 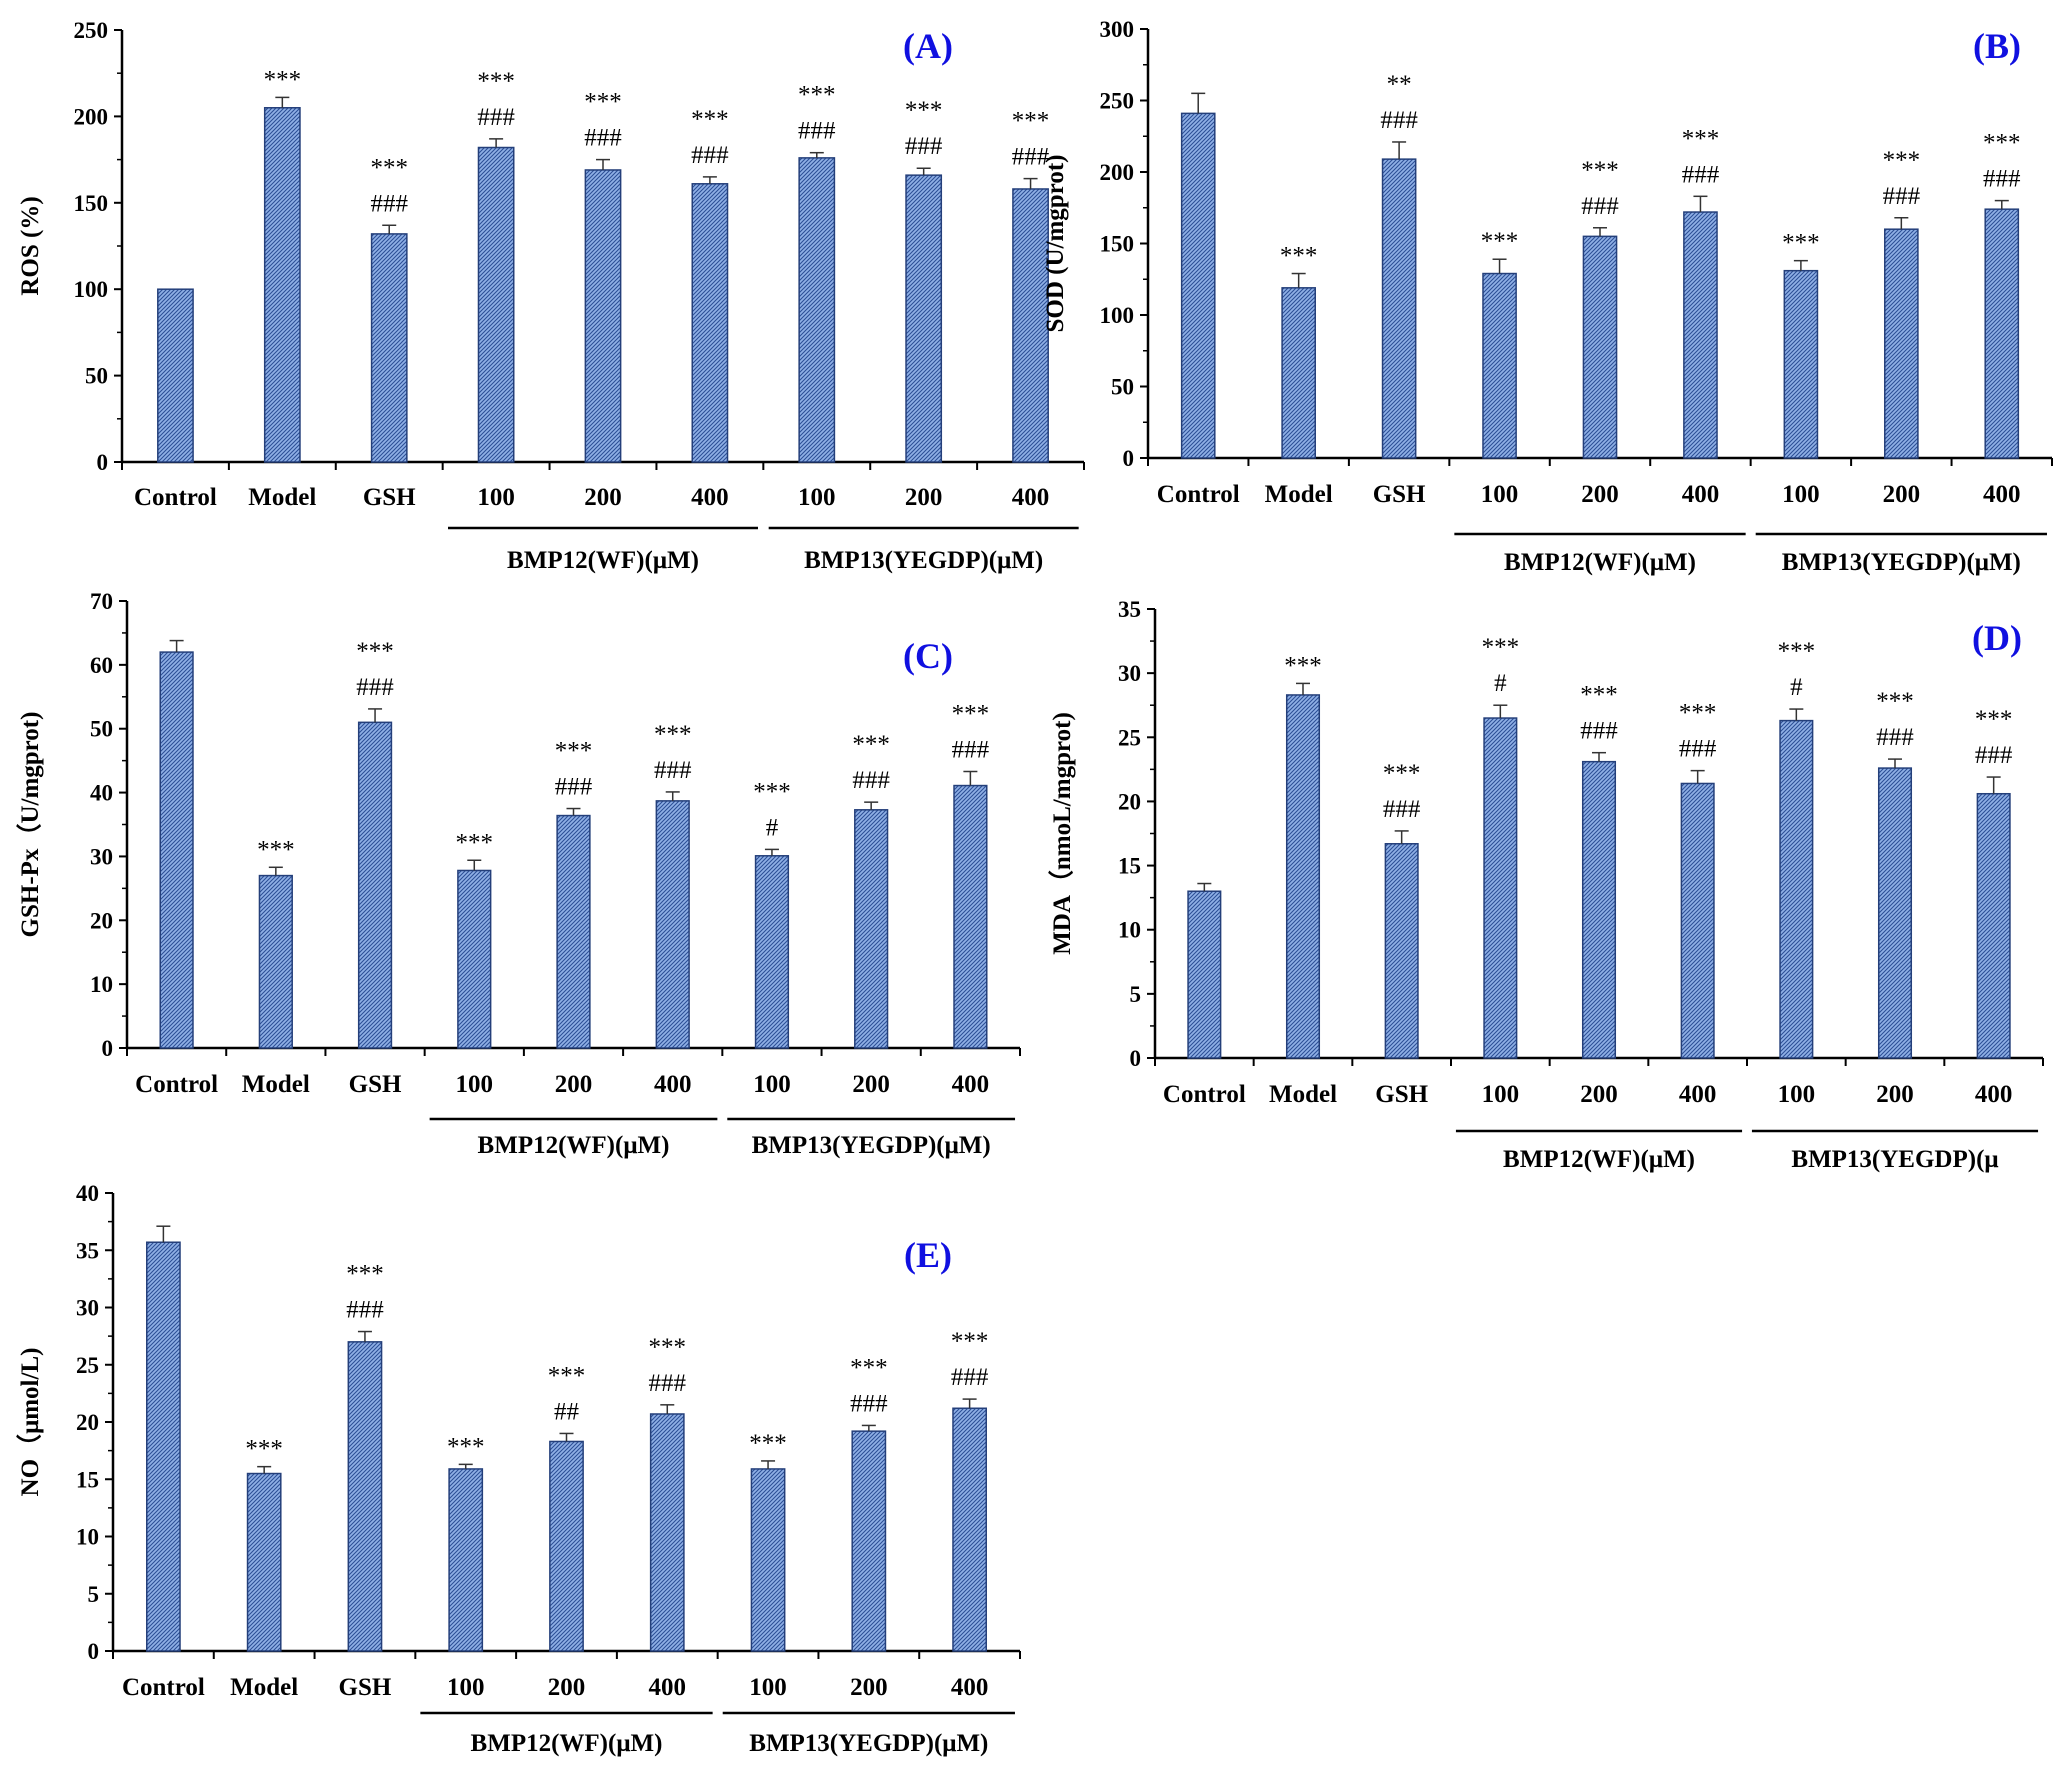 I want to click on y-tick-label: 25, so click(x=87, y=1365).